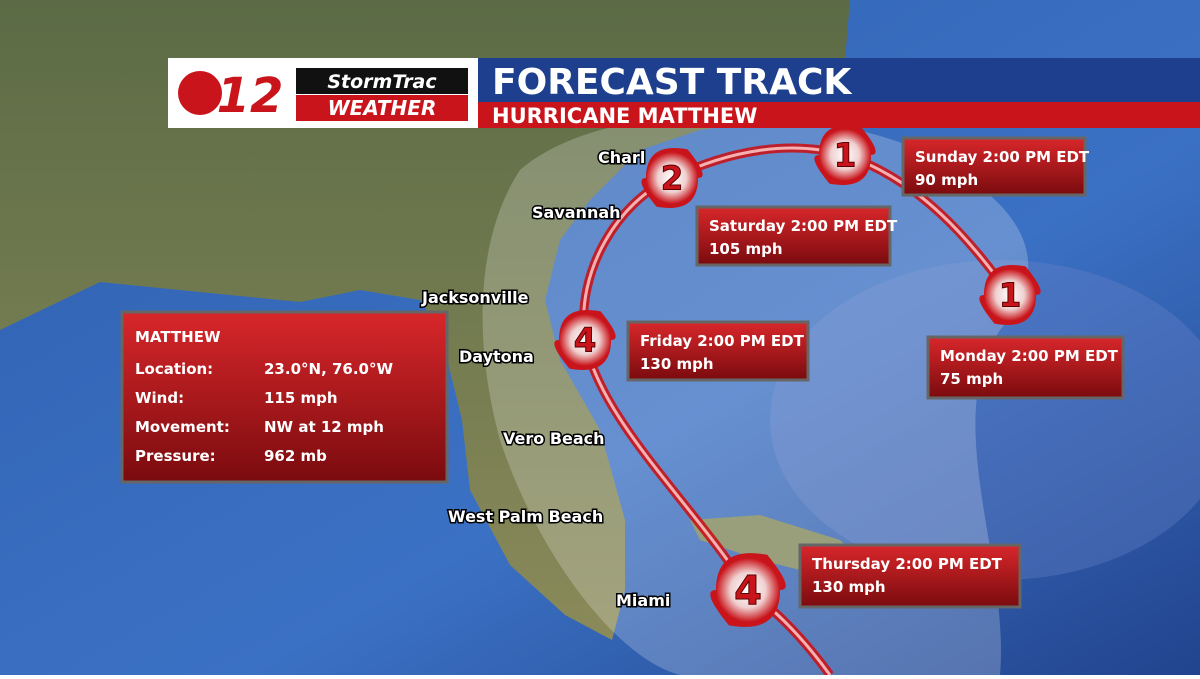 This screenshot has width=1200, height=679. I want to click on info-label: Location:, so click(174, 369).